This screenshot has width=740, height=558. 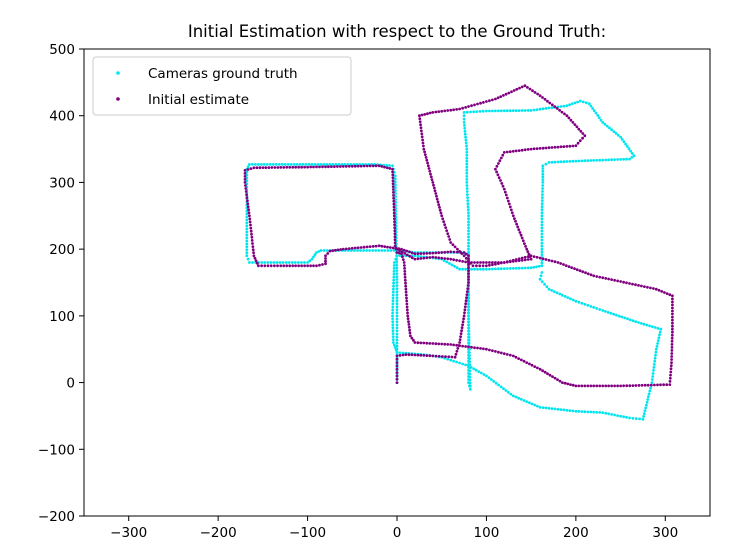 What do you see at coordinates (62, 50) in the screenshot?
I see `y-tick-label: 500` at bounding box center [62, 50].